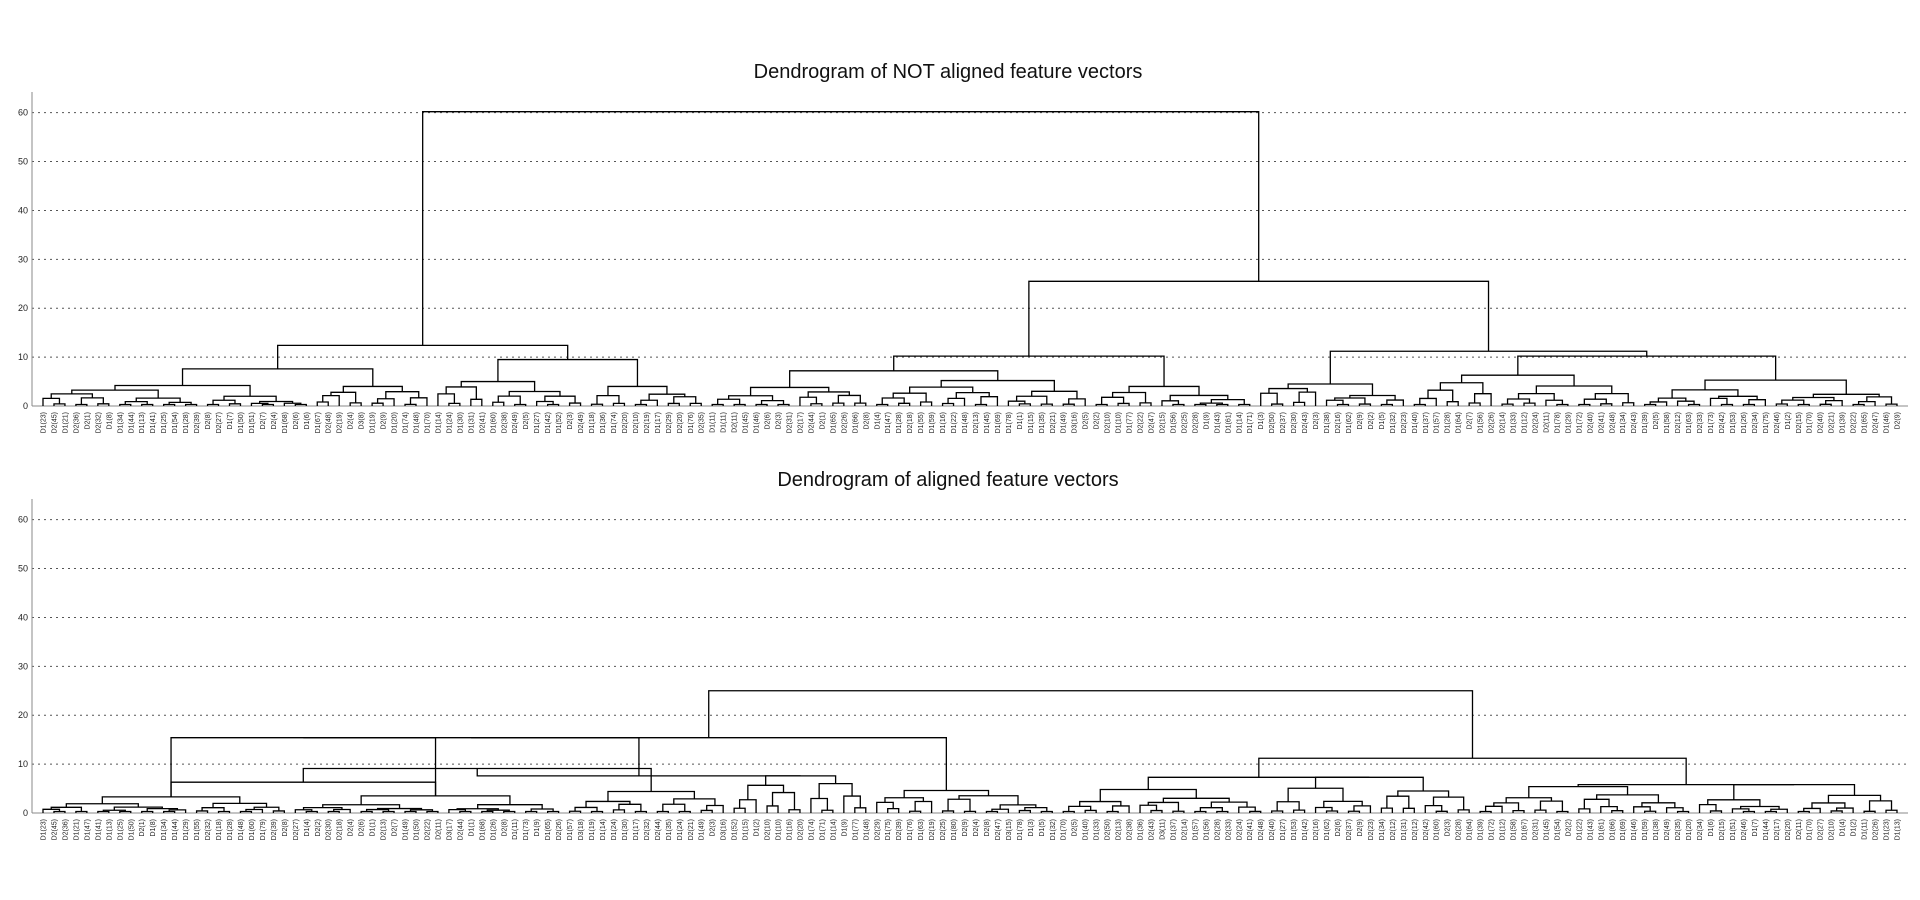 Image resolution: width=1920 pixels, height=900 pixels. What do you see at coordinates (329, 829) in the screenshot?
I see `leaf-label: D2(30)` at bounding box center [329, 829].